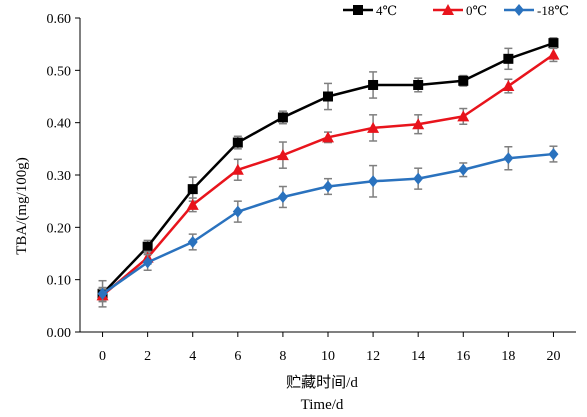  I want to click on x-axis-ticks: 0 2 4 6 8 10 12 14 16 18 20, so click(329, 348).